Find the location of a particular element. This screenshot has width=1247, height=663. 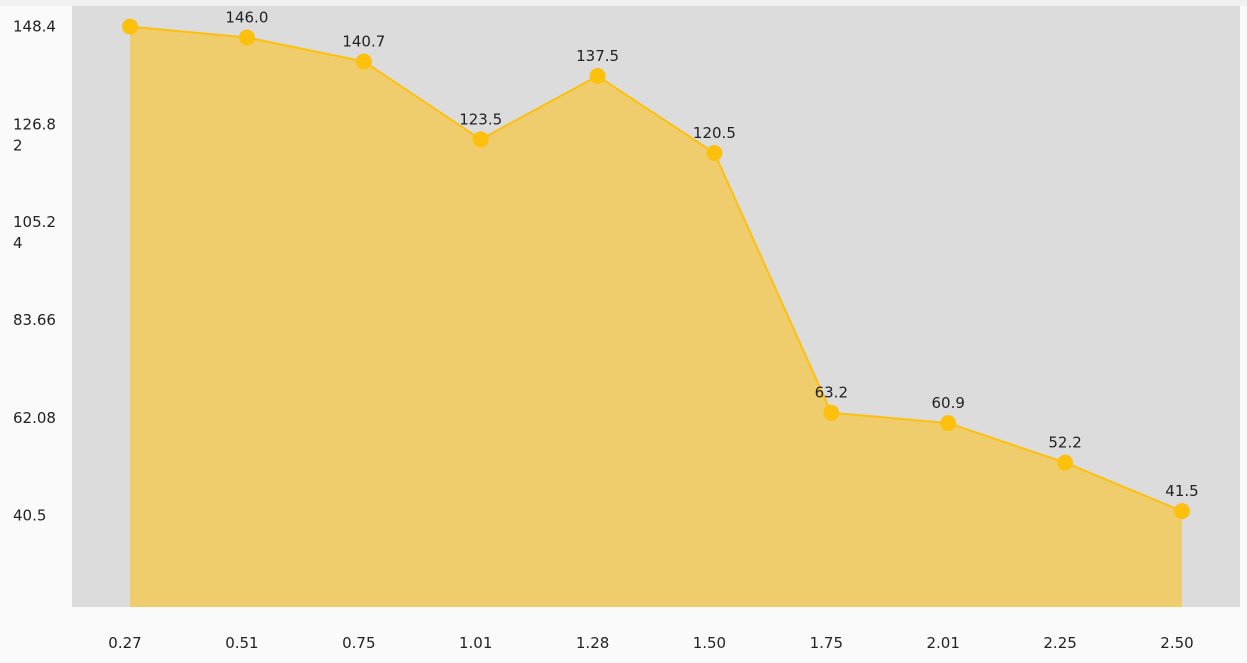

x-tick-label-1: 0.51 is located at coordinates (241, 643).